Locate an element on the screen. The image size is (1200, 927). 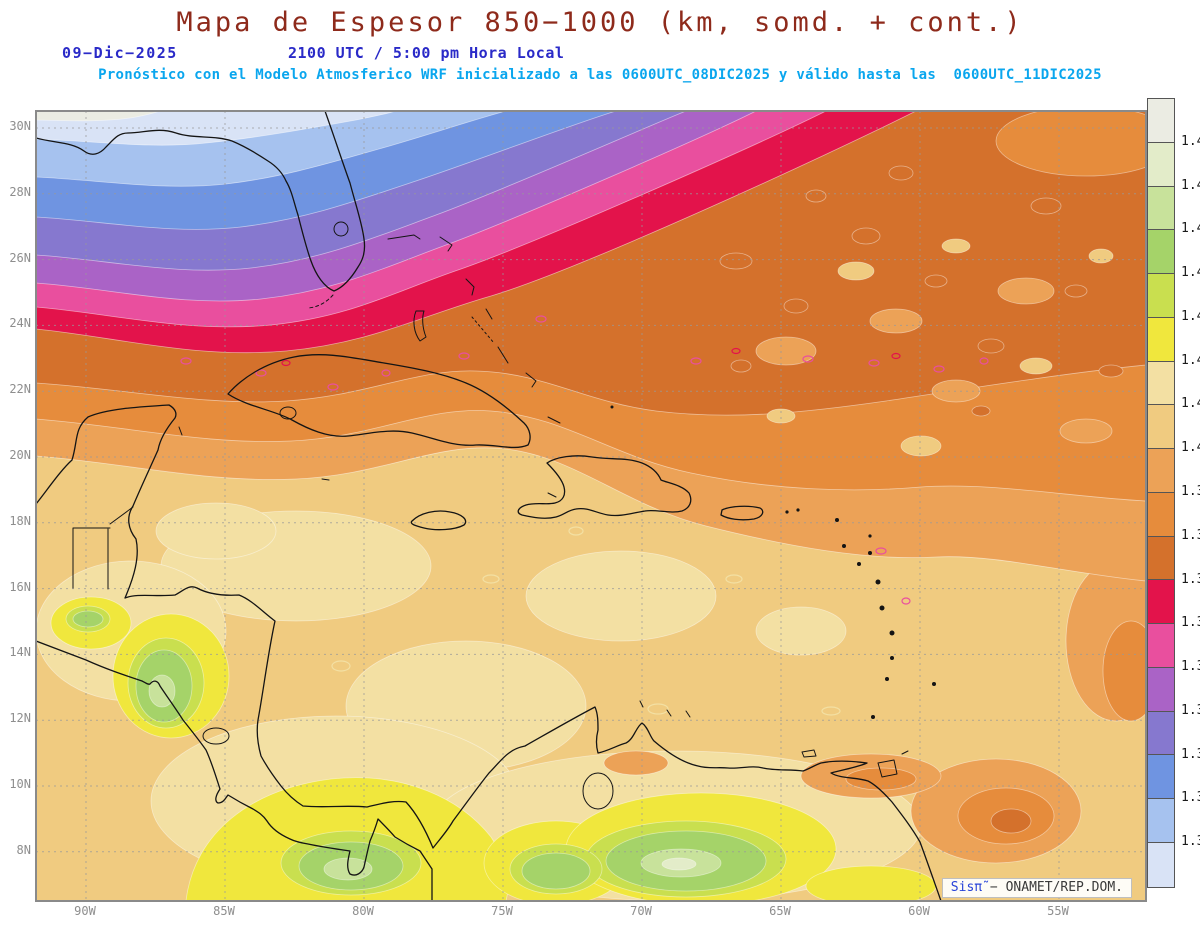
isla-juventud is located at coordinates (288, 413).